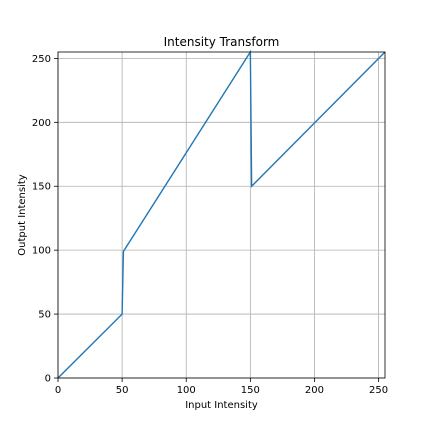  I want to click on x-tick-label: 50, so click(122, 390).